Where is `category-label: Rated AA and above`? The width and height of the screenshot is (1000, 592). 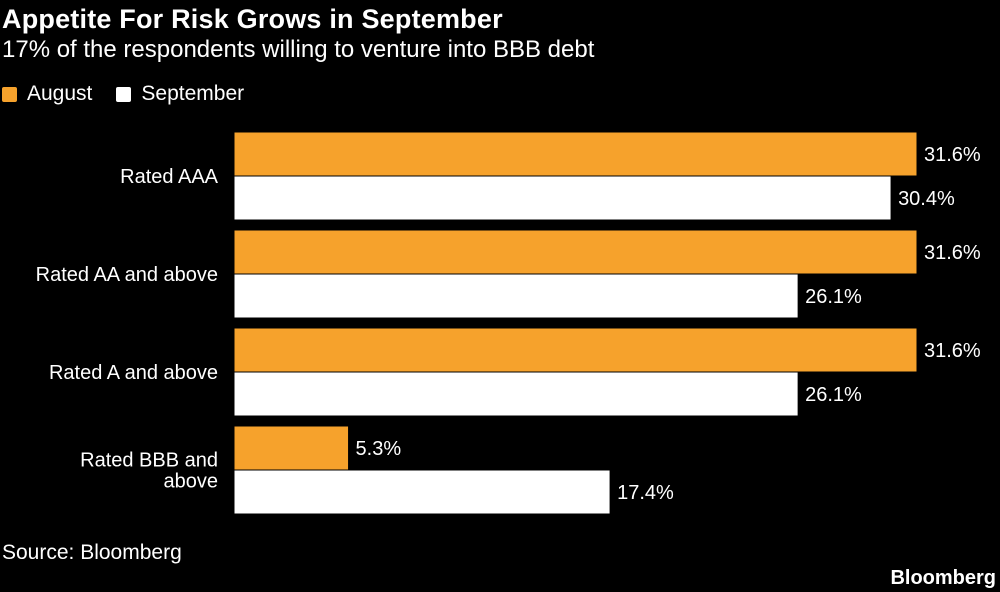 category-label: Rated AA and above is located at coordinates (127, 275).